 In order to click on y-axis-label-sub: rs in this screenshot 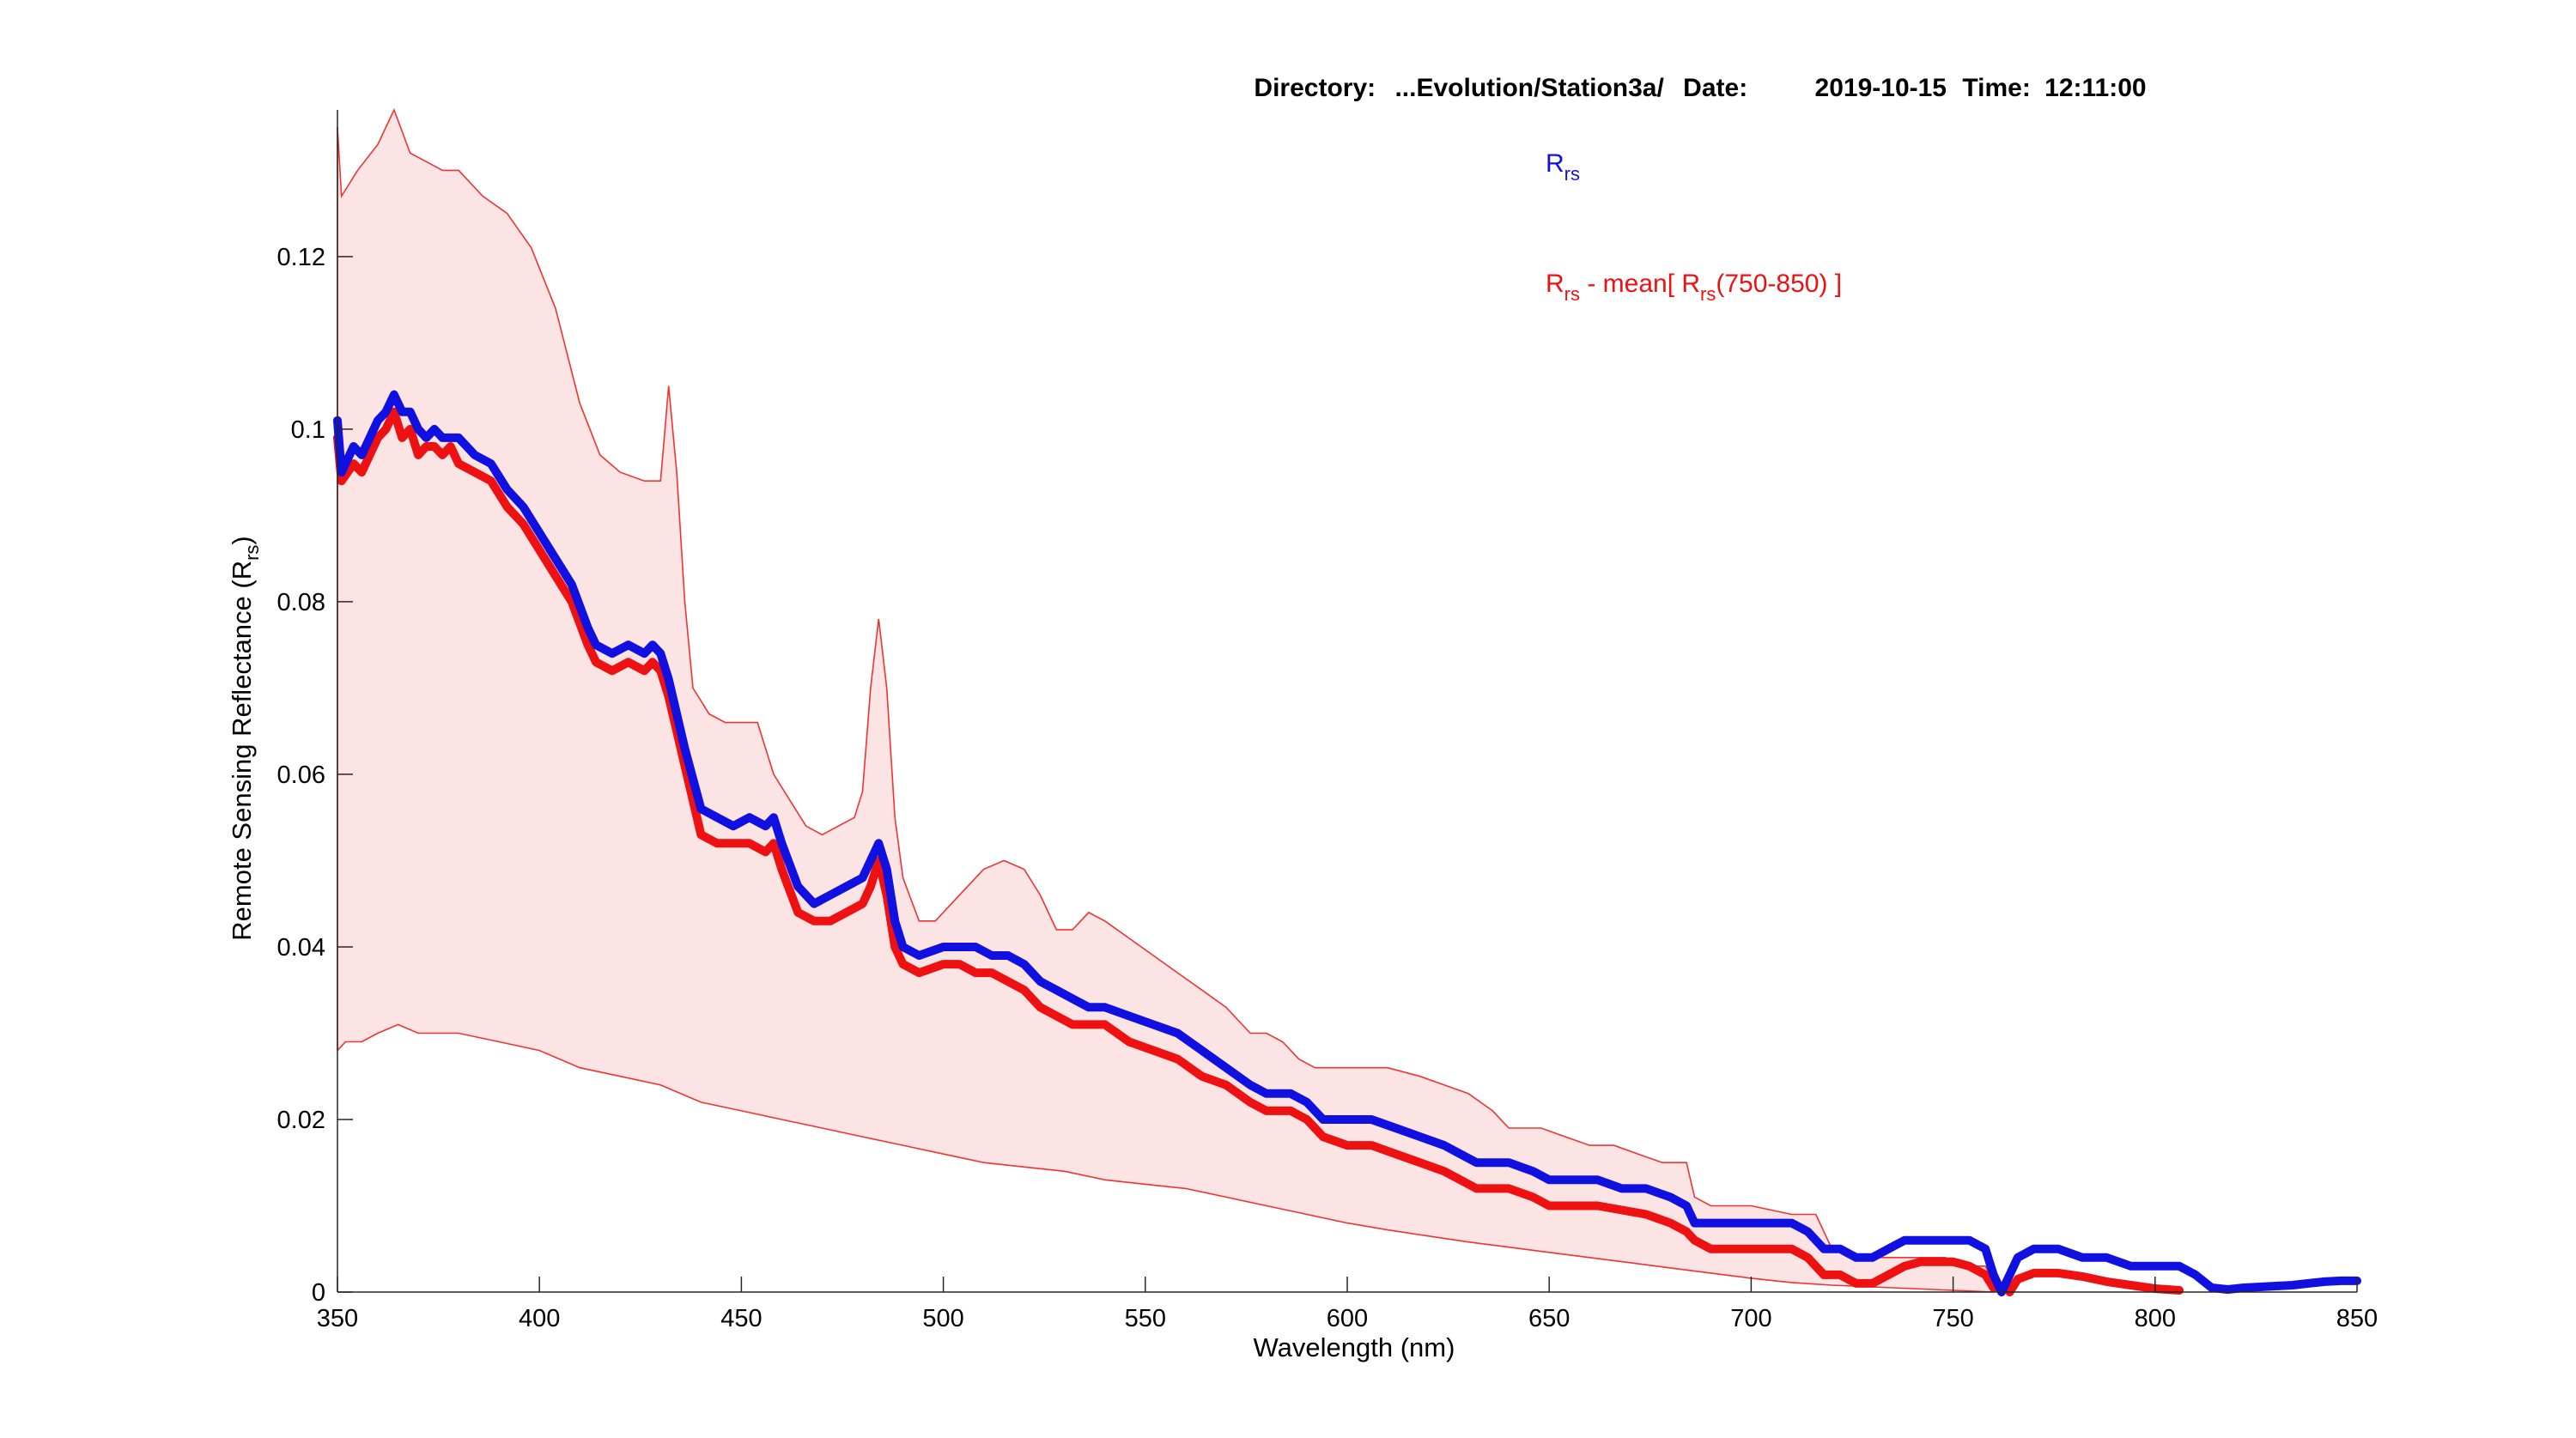, I will do `click(252, 553)`.